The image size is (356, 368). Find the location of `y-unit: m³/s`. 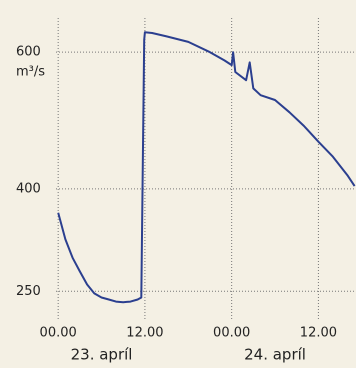

y-unit: m³/s is located at coordinates (30, 72).